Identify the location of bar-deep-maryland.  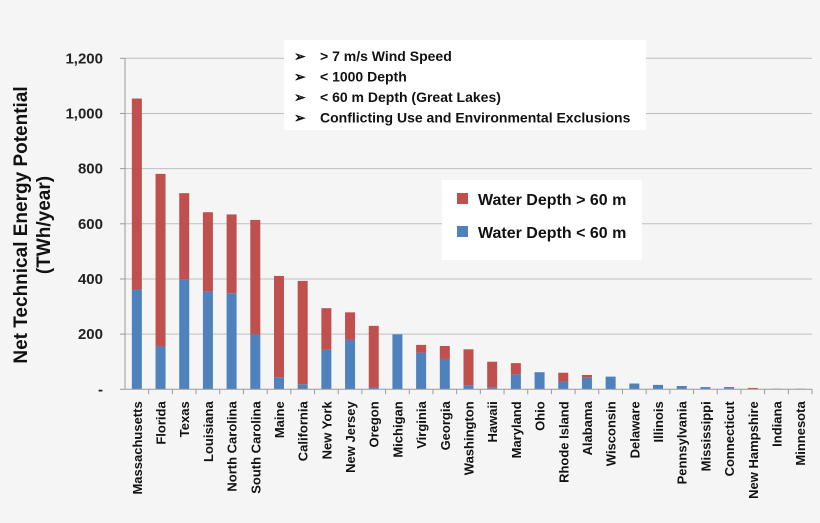
(515, 369).